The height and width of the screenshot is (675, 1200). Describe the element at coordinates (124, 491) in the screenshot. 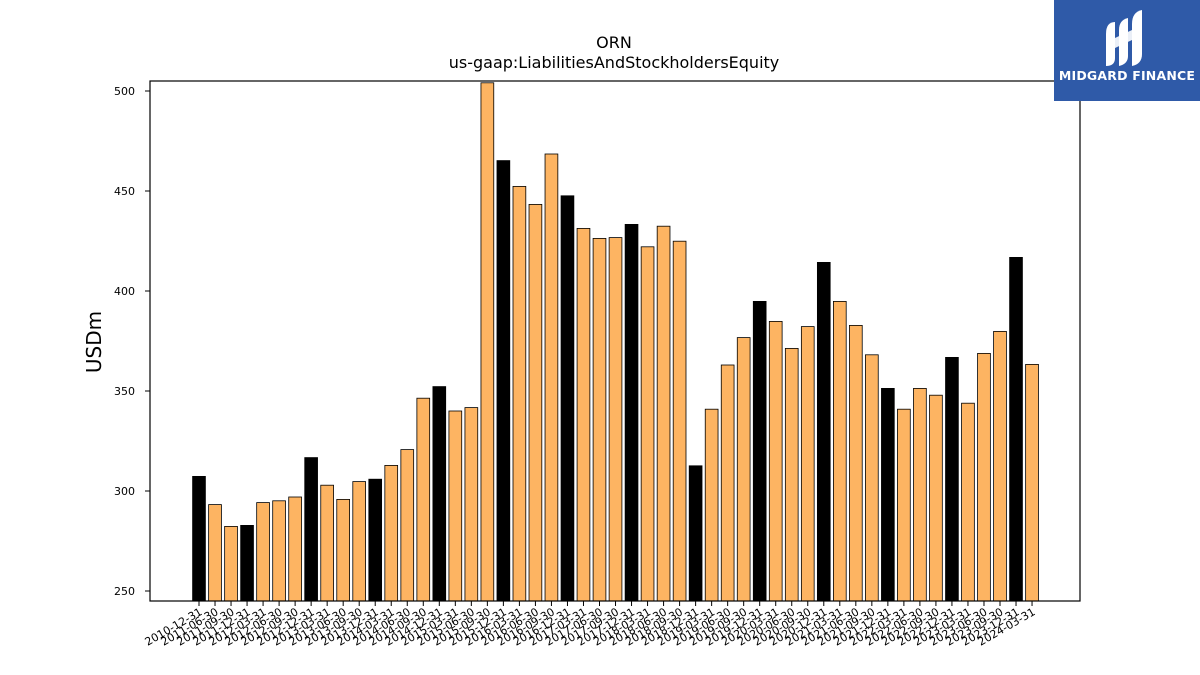

I see `y-tick-label: 300` at that location.